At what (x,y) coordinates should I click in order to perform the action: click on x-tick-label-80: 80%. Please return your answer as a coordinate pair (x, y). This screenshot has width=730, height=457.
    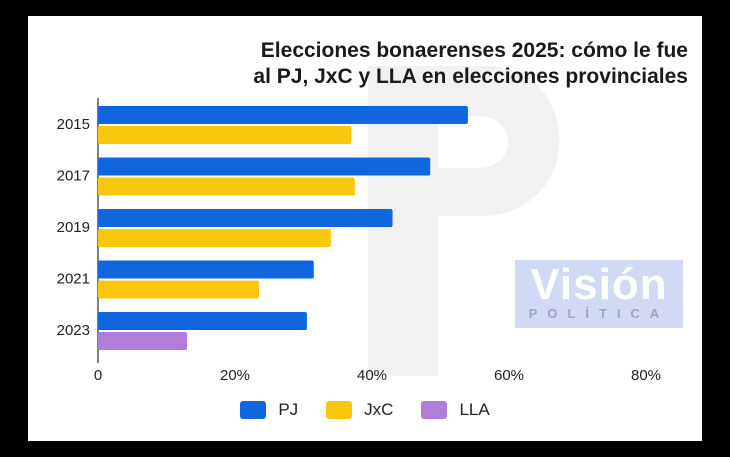
    Looking at the image, I should click on (646, 375).